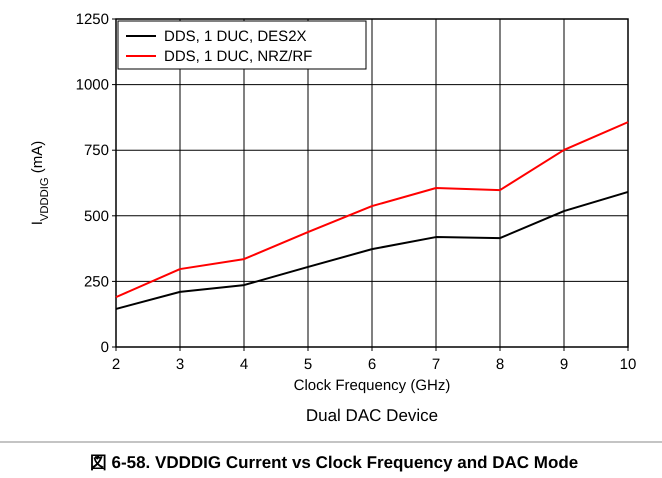 This screenshot has width=662, height=478. Describe the element at coordinates (308, 364) in the screenshot. I see `x-tick-label: 5` at that location.